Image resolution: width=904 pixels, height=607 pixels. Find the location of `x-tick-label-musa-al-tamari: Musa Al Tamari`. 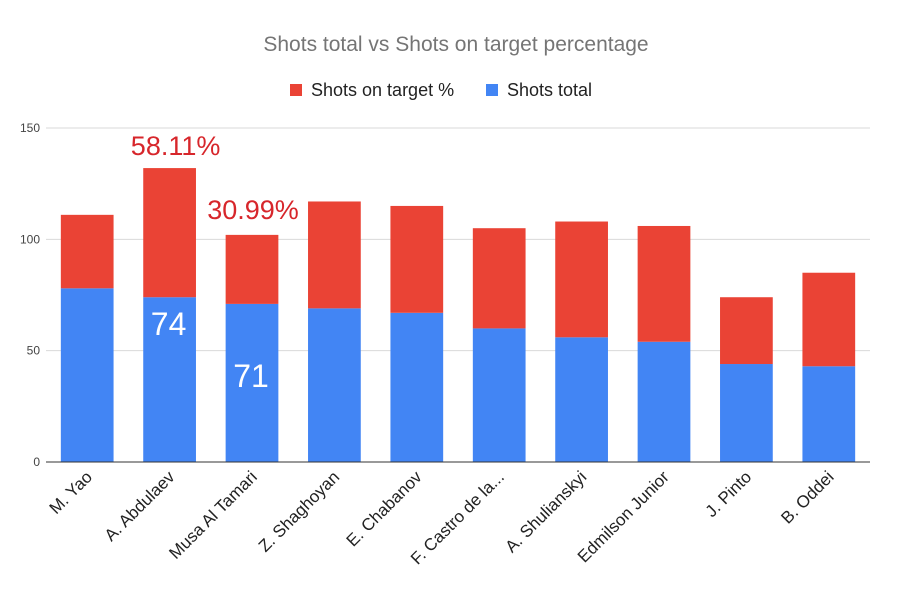

x-tick-label-musa-al-tamari: Musa Al Tamari is located at coordinates (212, 514).